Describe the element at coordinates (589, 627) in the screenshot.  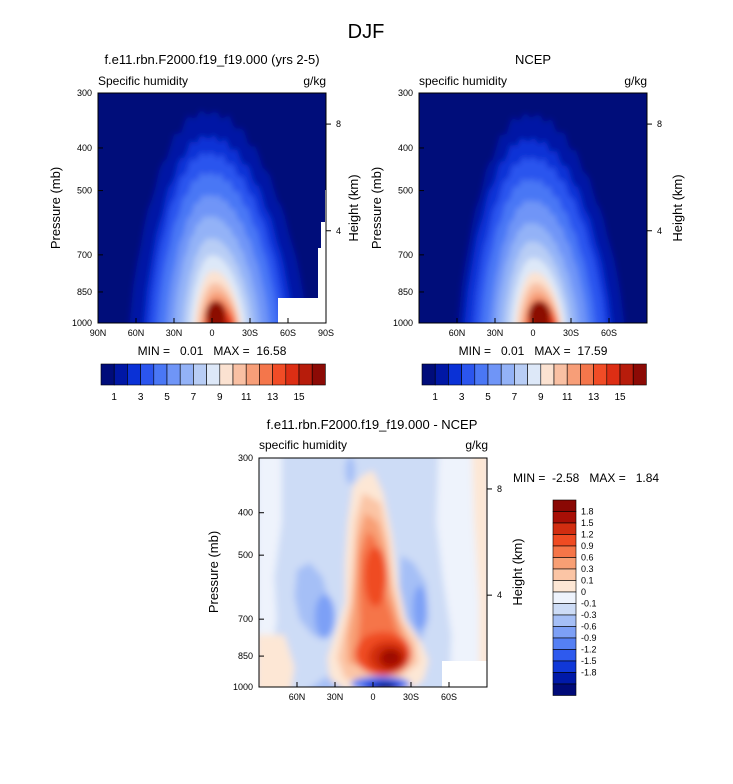
I see `colorbar-label: -0.6` at that location.